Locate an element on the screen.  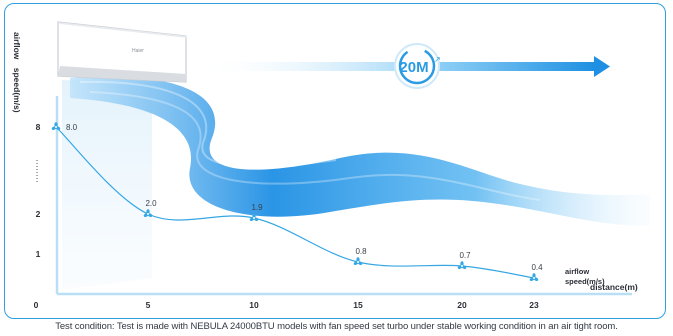
x-ticks: 0 5 10 15 20 23 is located at coordinates (286, 305).